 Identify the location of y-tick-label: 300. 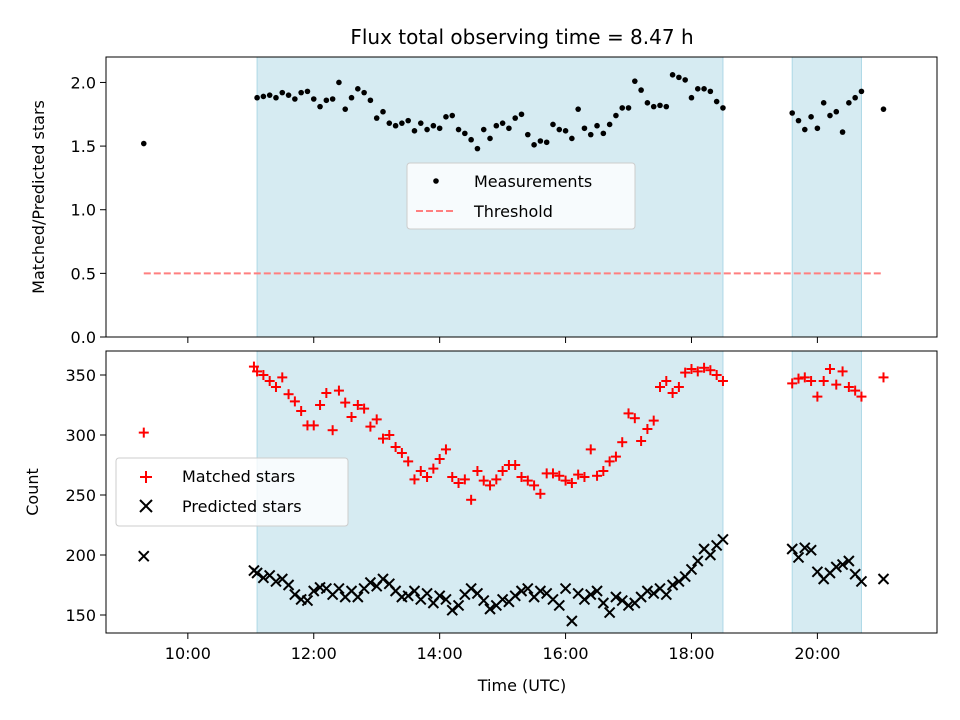
(80, 435).